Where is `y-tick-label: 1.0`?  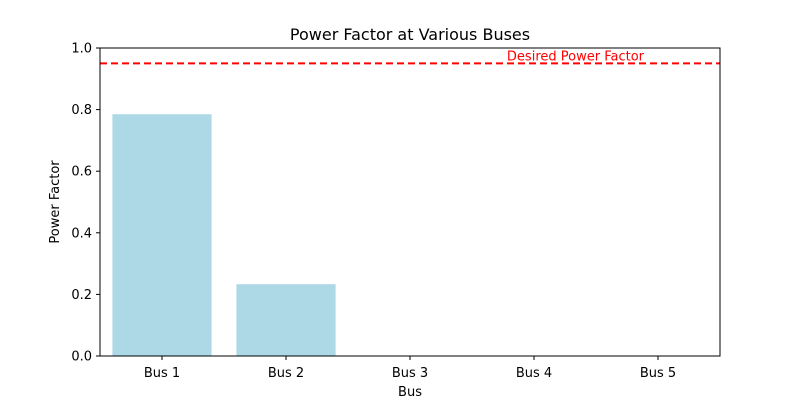
y-tick-label: 1.0 is located at coordinates (81, 49).